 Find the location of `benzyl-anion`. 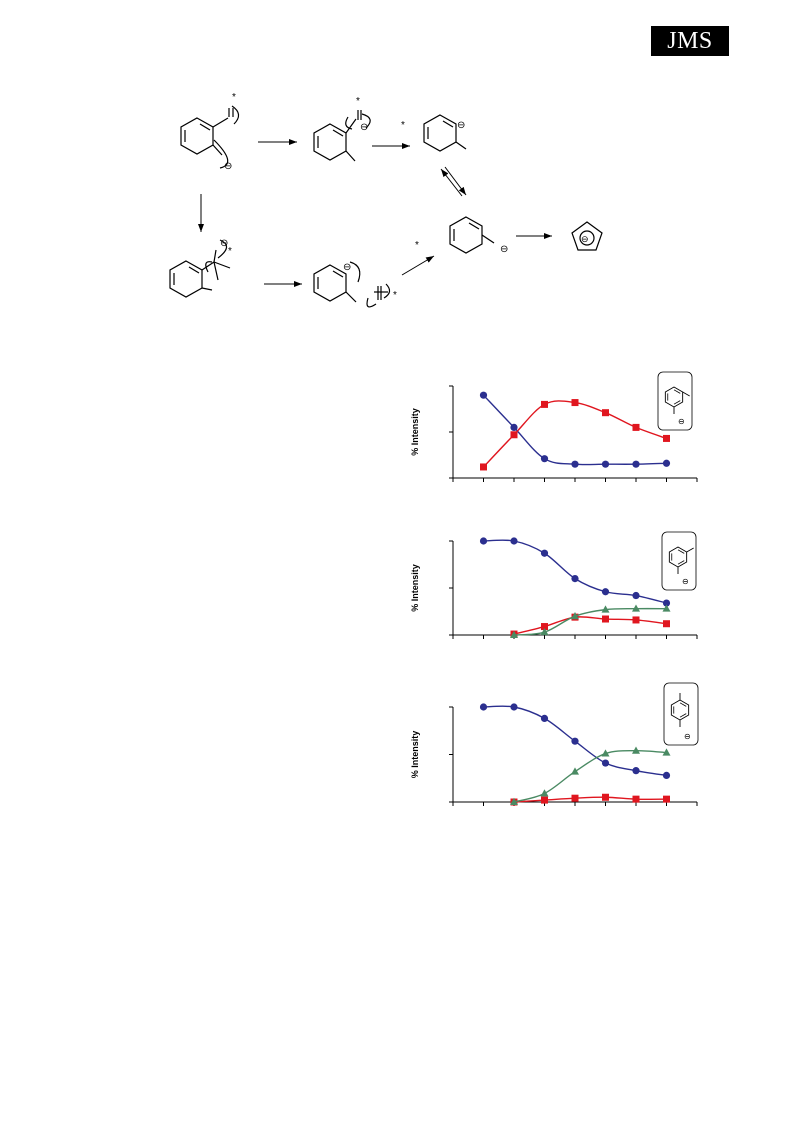

benzyl-anion is located at coordinates (472, 235).